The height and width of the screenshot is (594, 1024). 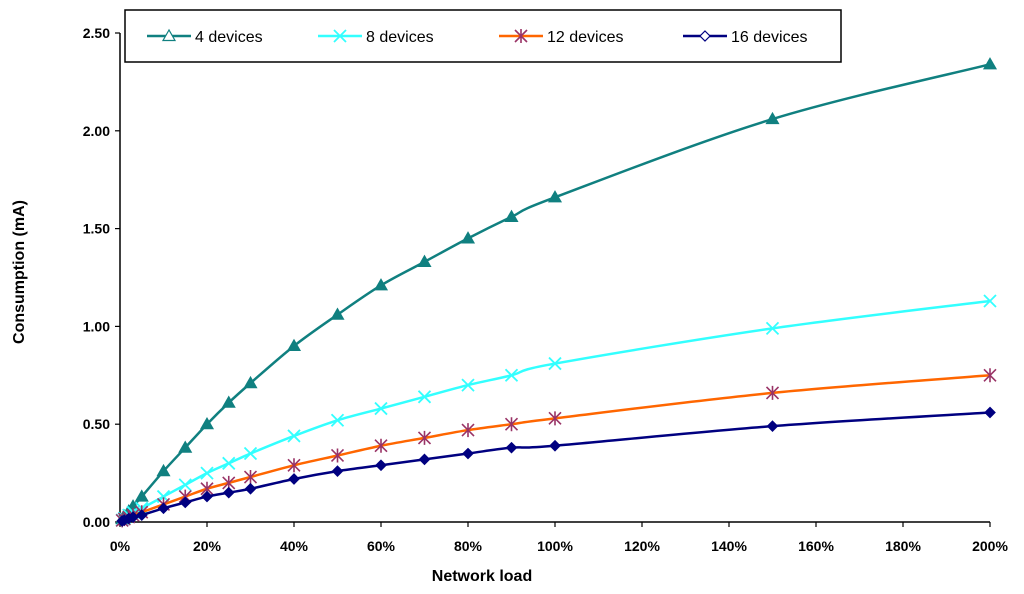 What do you see at coordinates (96, 131) in the screenshot?
I see `y-tick-label: 2.00` at bounding box center [96, 131].